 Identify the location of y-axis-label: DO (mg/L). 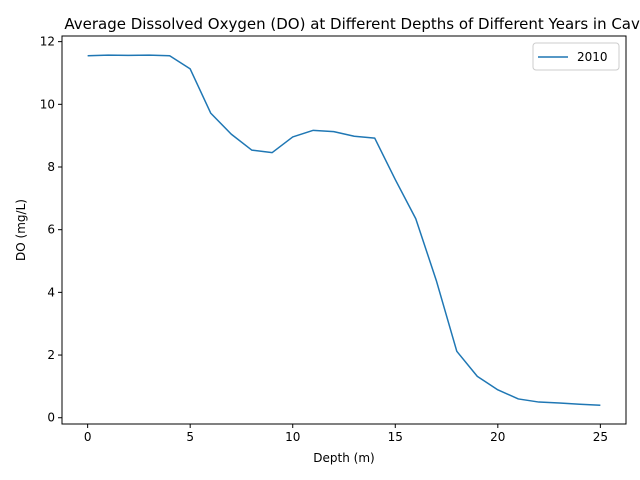
(21, 230).